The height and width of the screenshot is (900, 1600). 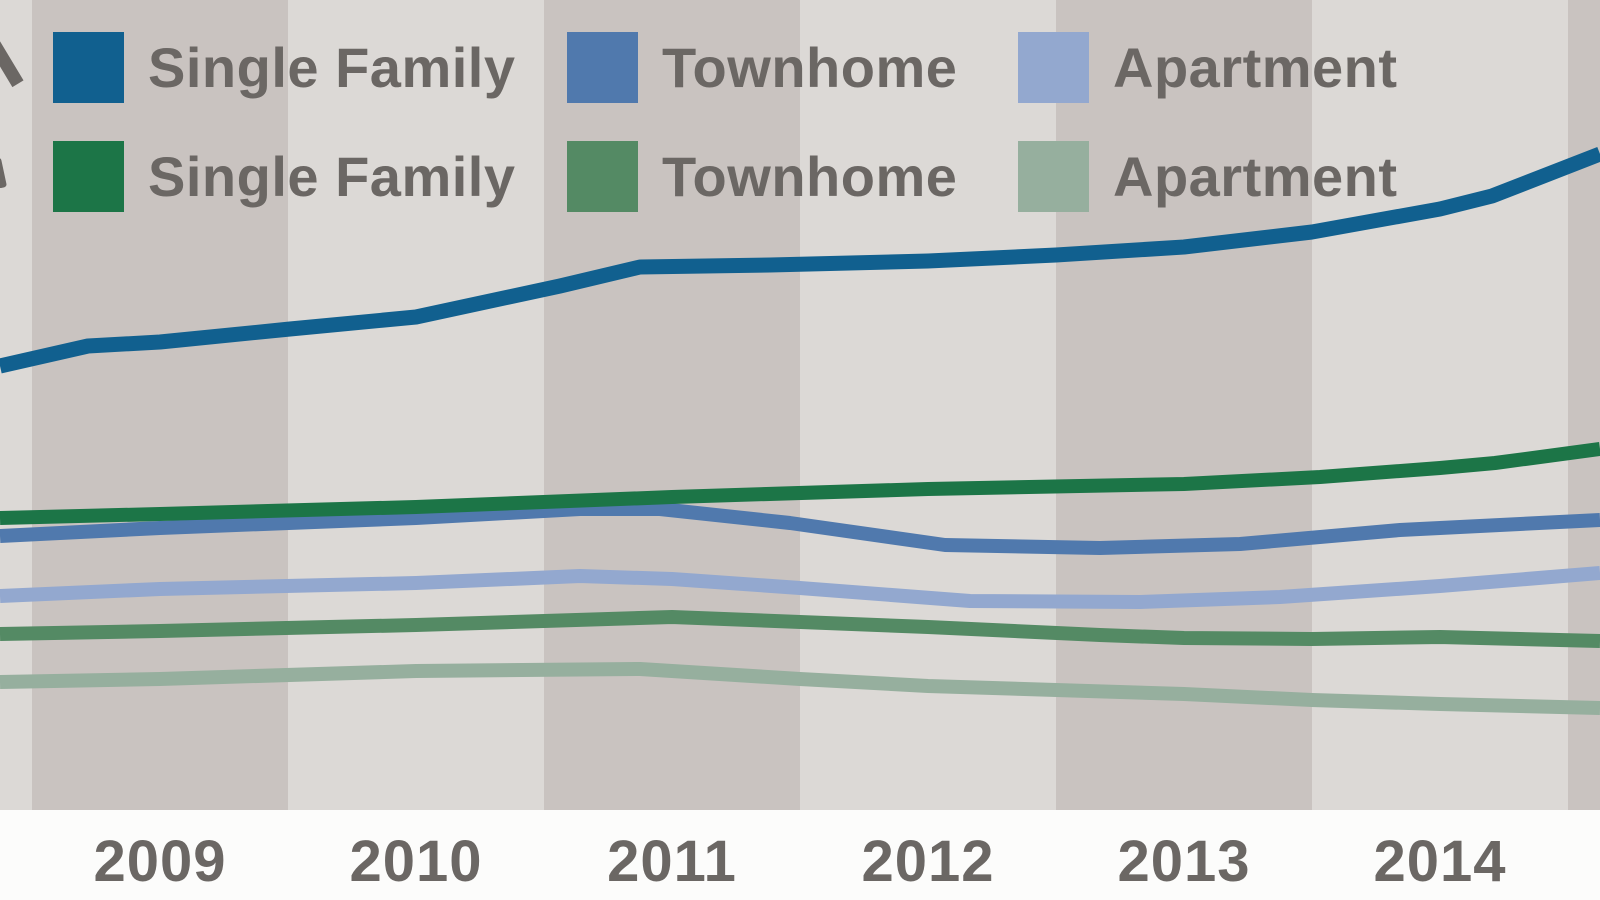 What do you see at coordinates (1184, 861) in the screenshot?
I see `x-axis-label: 2013` at bounding box center [1184, 861].